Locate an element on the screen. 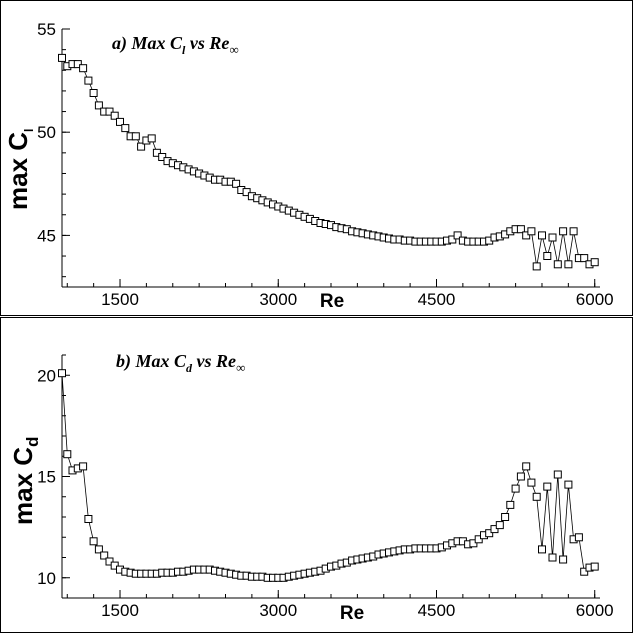 Image resolution: width=634 pixels, height=639 pixels. chart-a-ytick-label-1: 50 is located at coordinates (46, 132).